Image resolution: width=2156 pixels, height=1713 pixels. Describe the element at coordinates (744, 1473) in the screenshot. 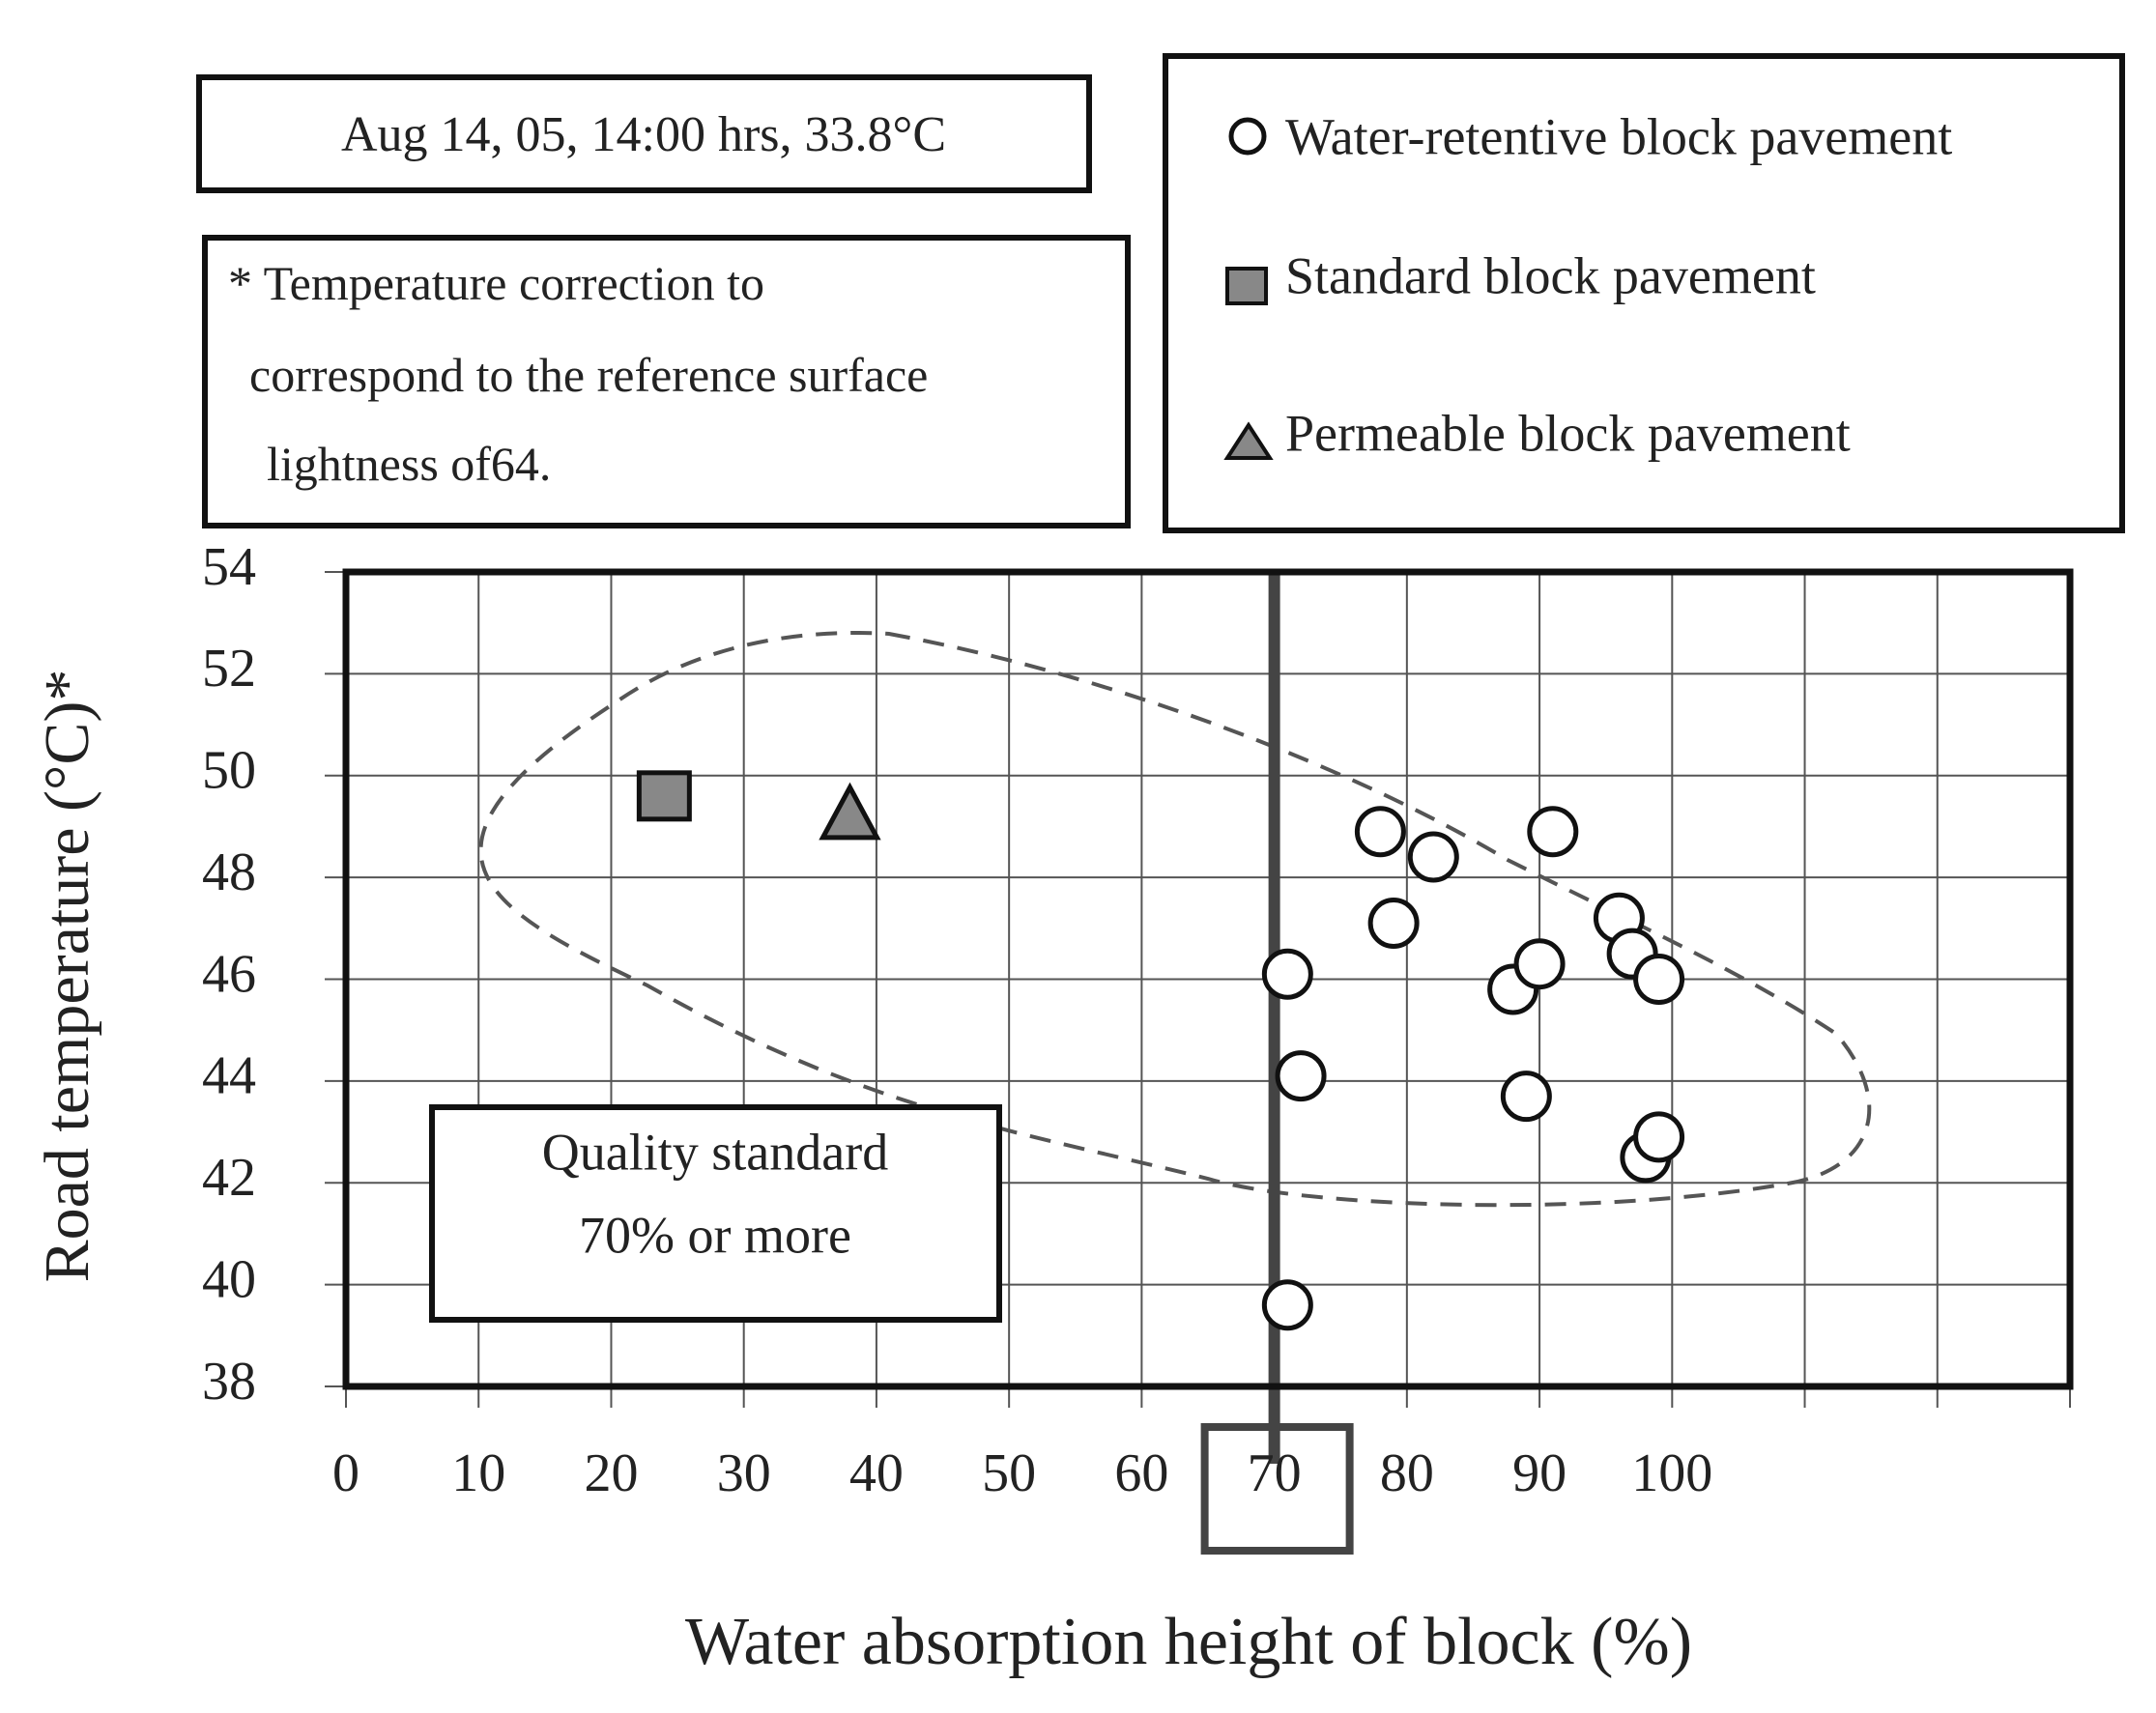

I see `x-tick-label: 30` at that location.